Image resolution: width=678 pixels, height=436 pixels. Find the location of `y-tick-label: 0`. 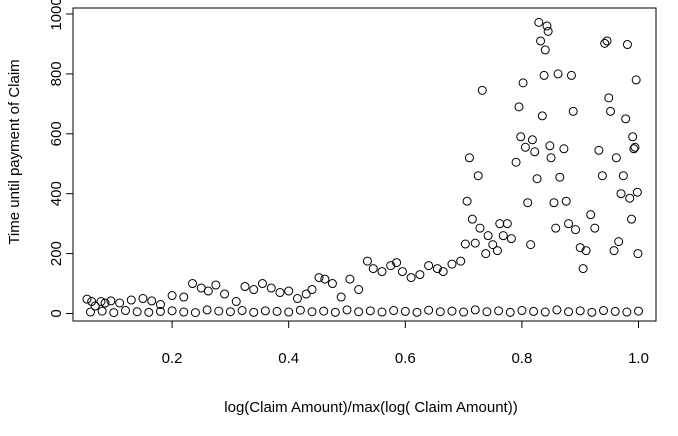

y-tick-label: 0 is located at coordinates (56, 313).